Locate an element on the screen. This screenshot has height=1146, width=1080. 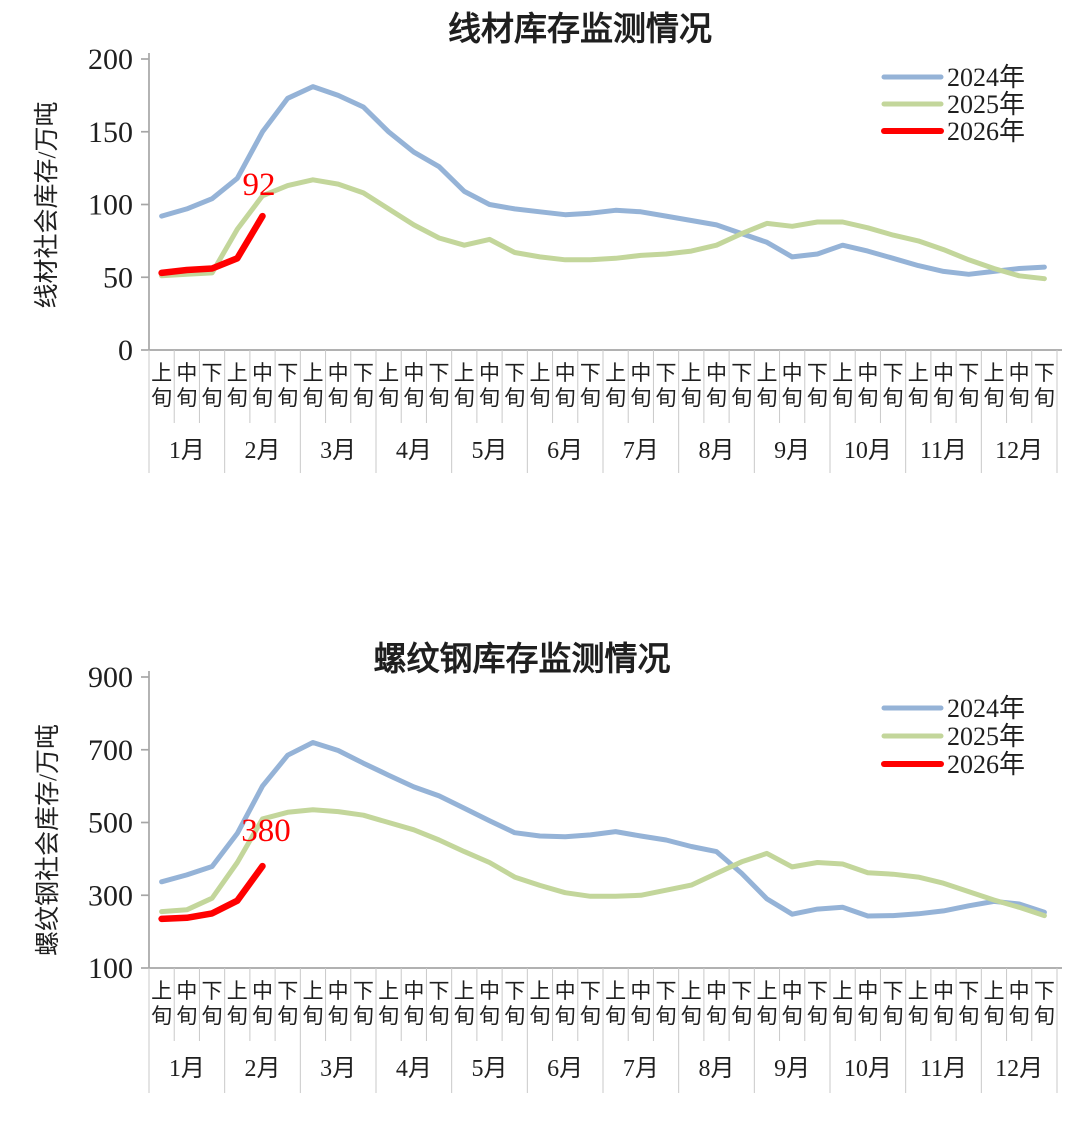
month-label: 4月 is located at coordinates (414, 1069).